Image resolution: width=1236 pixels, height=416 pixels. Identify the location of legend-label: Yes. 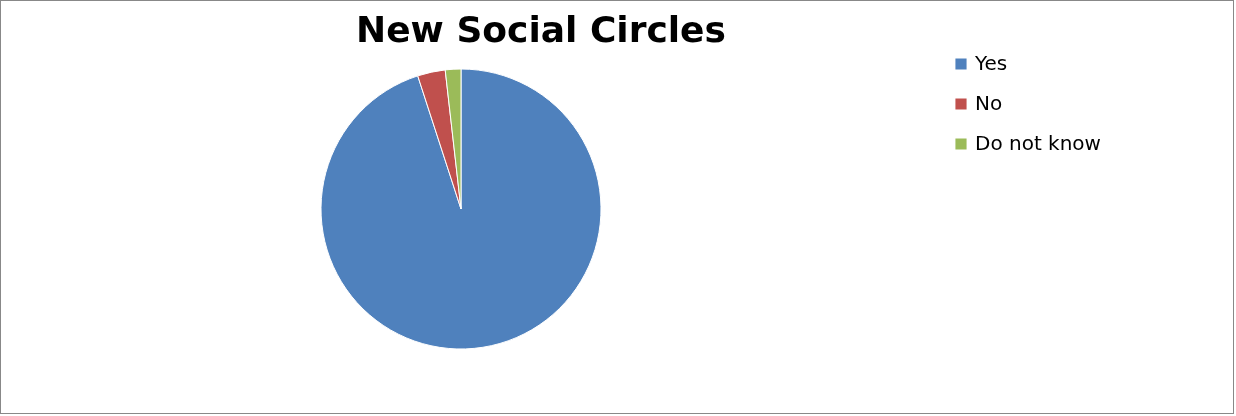
(991, 63).